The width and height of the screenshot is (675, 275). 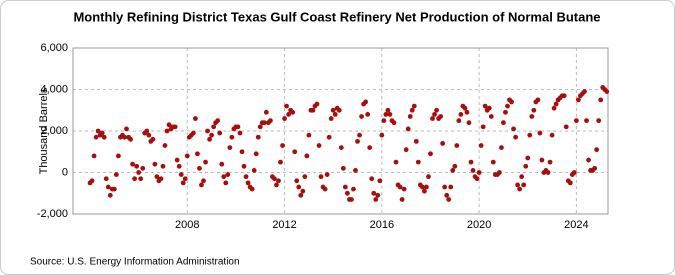 What do you see at coordinates (576, 225) in the screenshot?
I see `x-tick-label: 2024` at bounding box center [576, 225].